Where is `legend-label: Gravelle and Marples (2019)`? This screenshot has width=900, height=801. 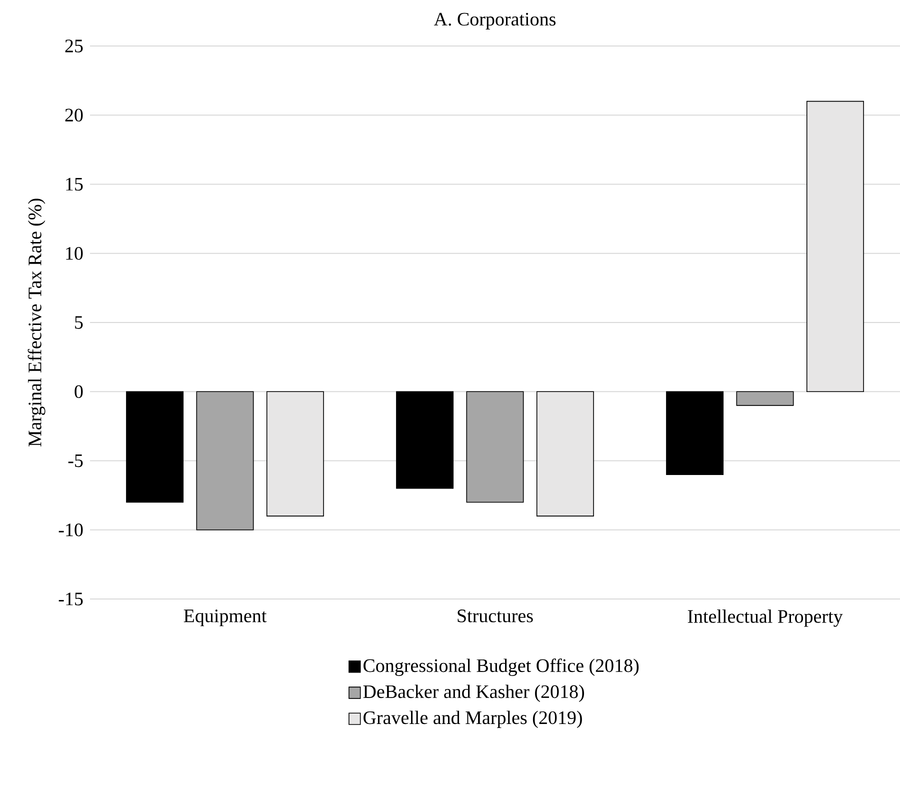 legend-label: Gravelle and Marples (2019) is located at coordinates (473, 719).